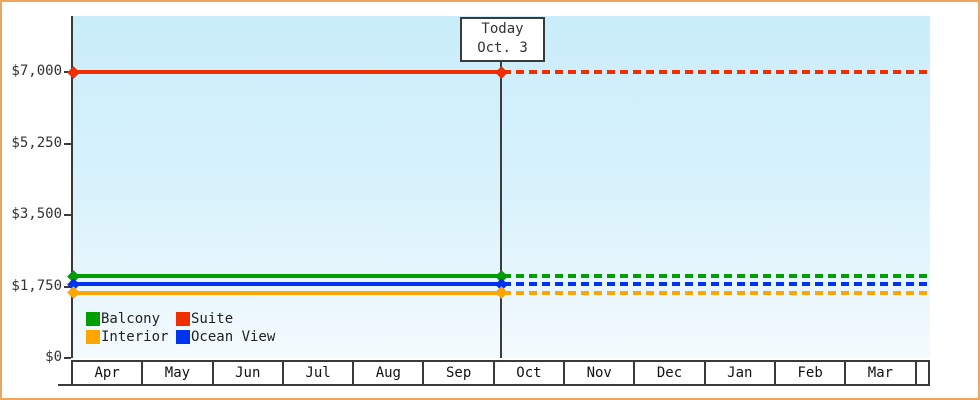 The height and width of the screenshot is (400, 980). I want to click on y-axis-line, so click(72, 187).